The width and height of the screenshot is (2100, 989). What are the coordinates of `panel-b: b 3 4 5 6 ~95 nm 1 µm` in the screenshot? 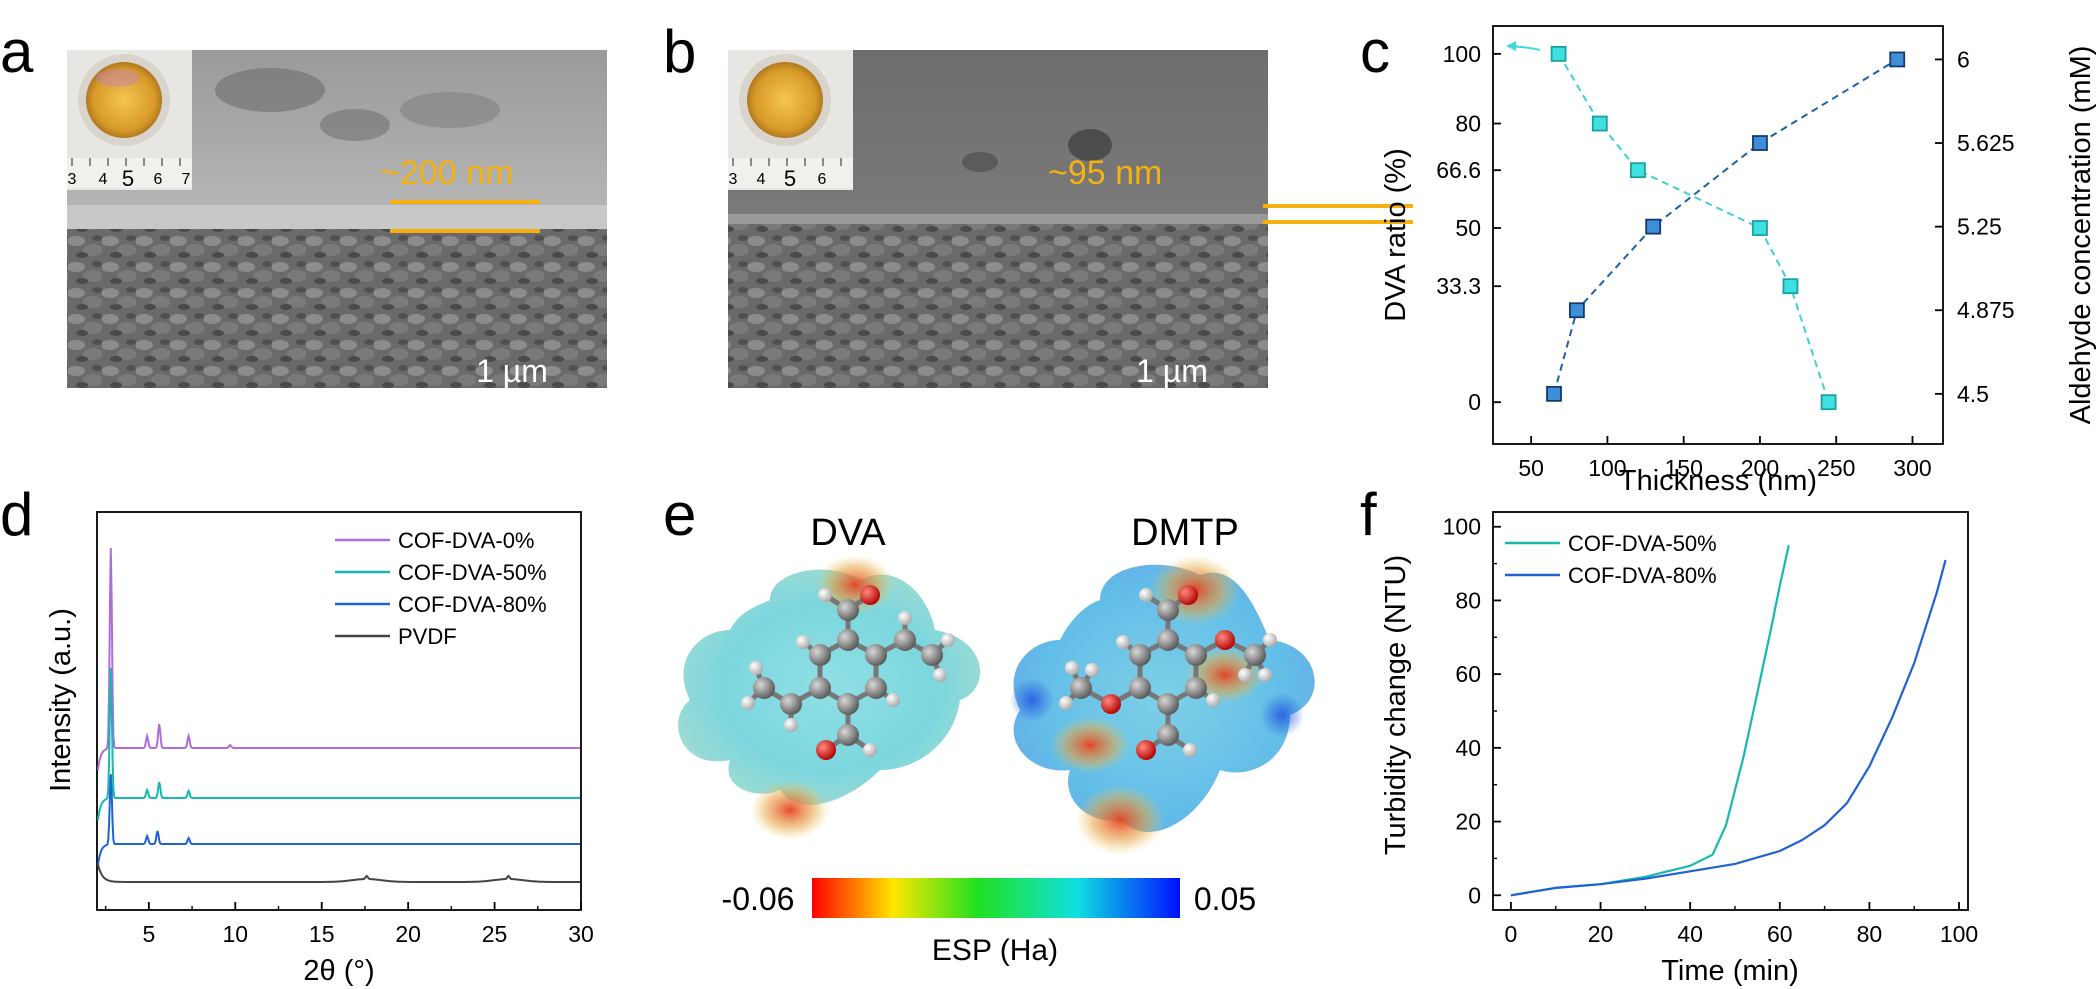 It's located at (1038, 212).